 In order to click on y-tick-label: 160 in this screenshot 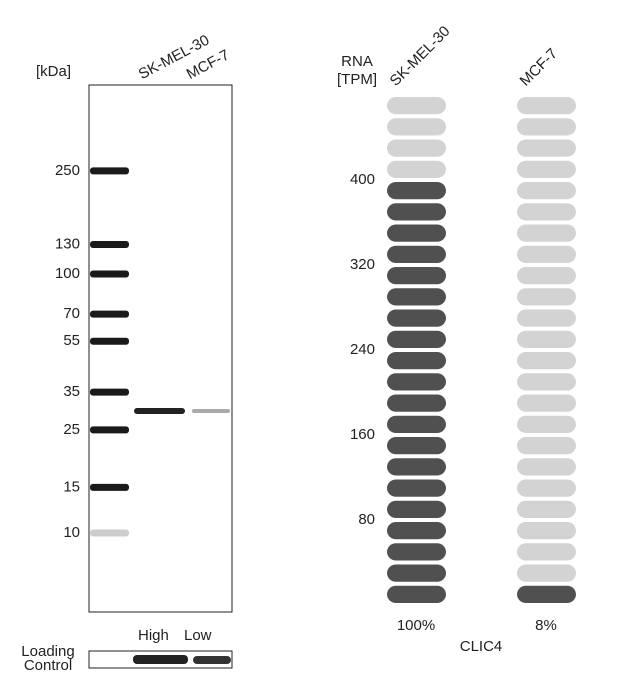, I will do `click(362, 434)`.